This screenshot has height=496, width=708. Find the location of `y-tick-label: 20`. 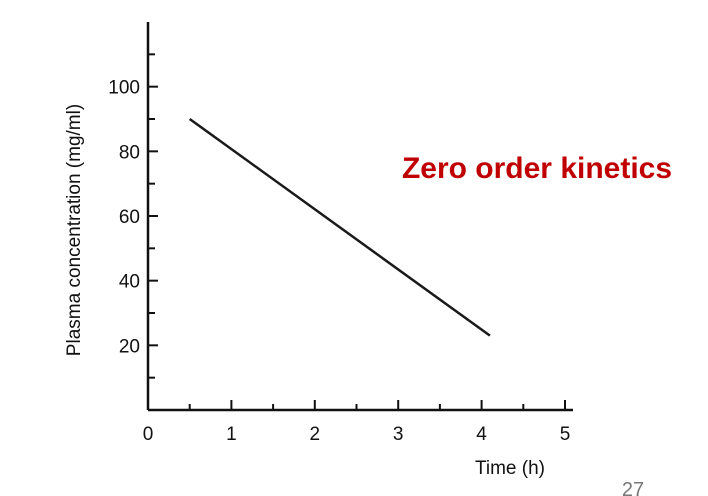

y-tick-label: 20 is located at coordinates (129, 346).